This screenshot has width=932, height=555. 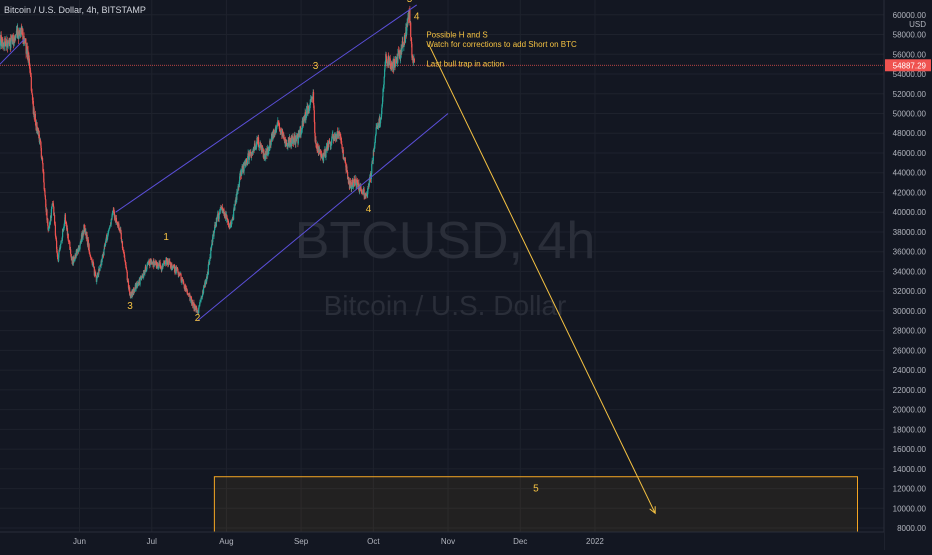 I want to click on chart-header-title: Bitcoin / U.S. Dollar, 4h, BITSTAMP, so click(x=75, y=10).